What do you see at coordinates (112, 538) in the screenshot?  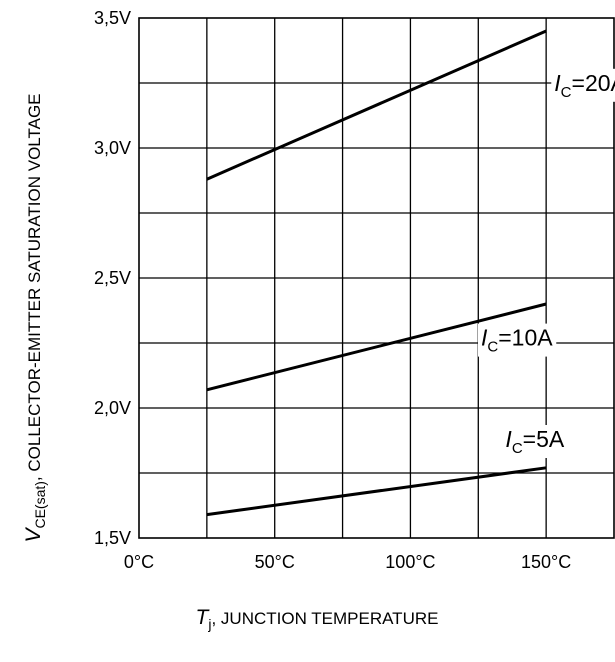 I see `y-tick-label: 1,5V` at bounding box center [112, 538].